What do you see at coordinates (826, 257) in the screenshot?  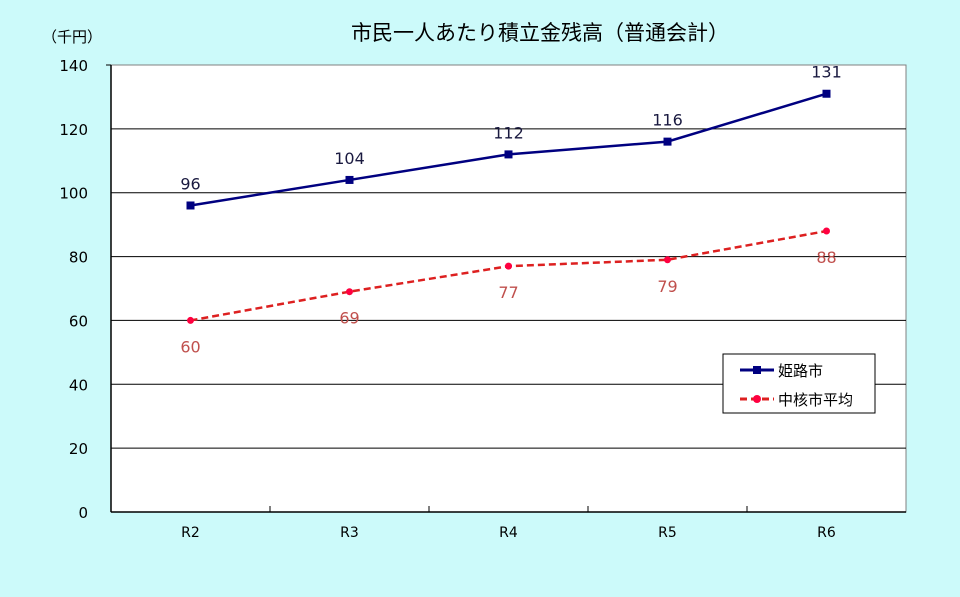 I see `data-label: 88` at bounding box center [826, 257].